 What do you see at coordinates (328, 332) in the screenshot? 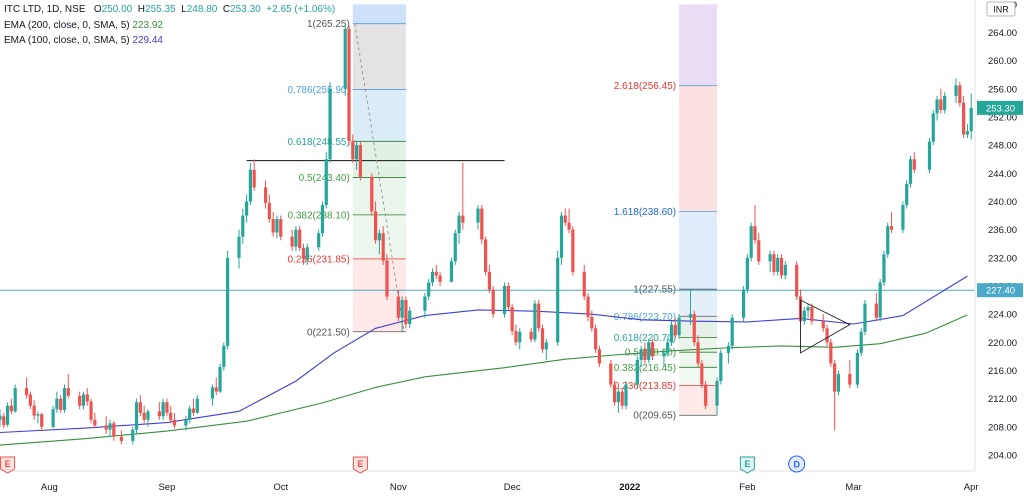
I see `fib-level-label: 0(221.50)` at bounding box center [328, 332].